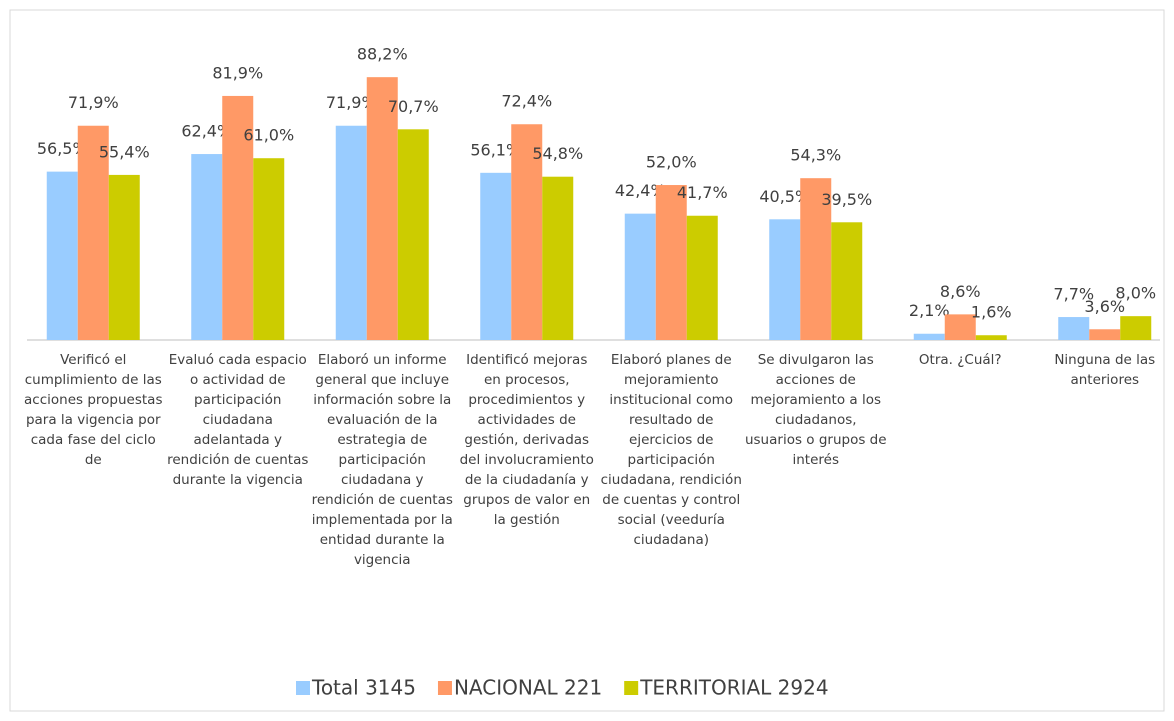  Describe the element at coordinates (929, 310) in the screenshot. I see `data-label: 2,1%` at that location.